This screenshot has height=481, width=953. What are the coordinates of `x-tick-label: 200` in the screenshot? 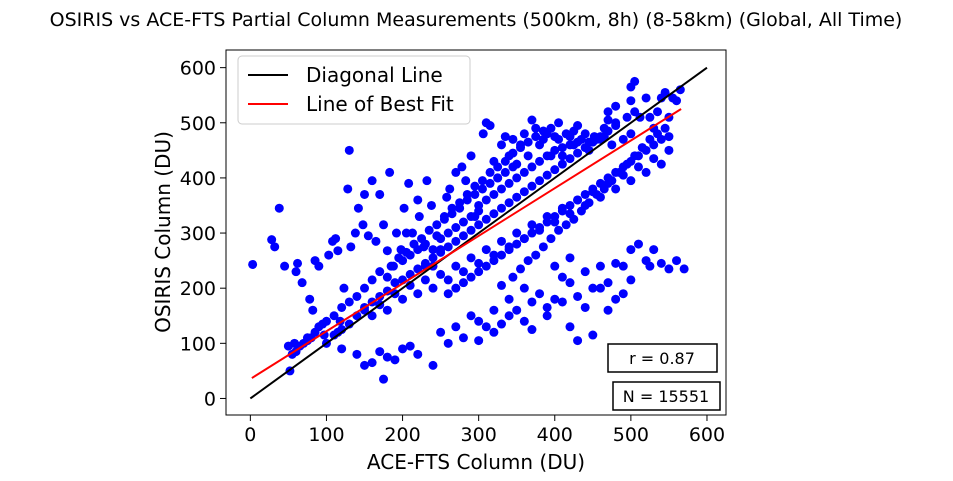 It's located at (402, 435).